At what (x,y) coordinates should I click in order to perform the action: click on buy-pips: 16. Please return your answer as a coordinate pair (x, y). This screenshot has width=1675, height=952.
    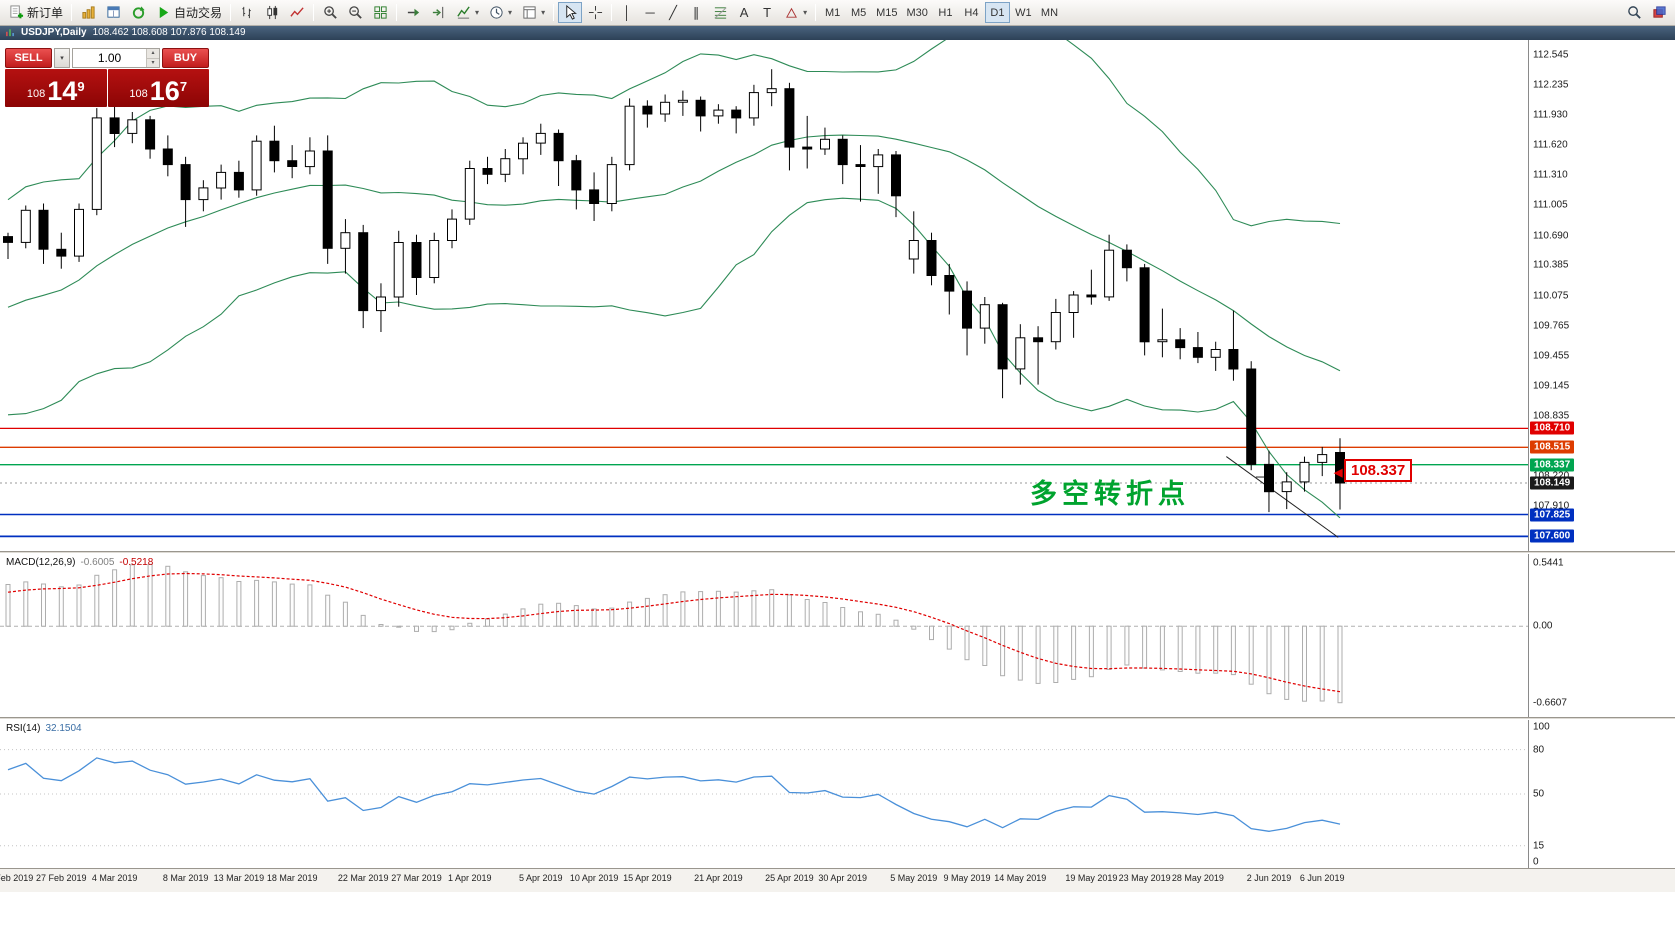
    Looking at the image, I should click on (164, 91).